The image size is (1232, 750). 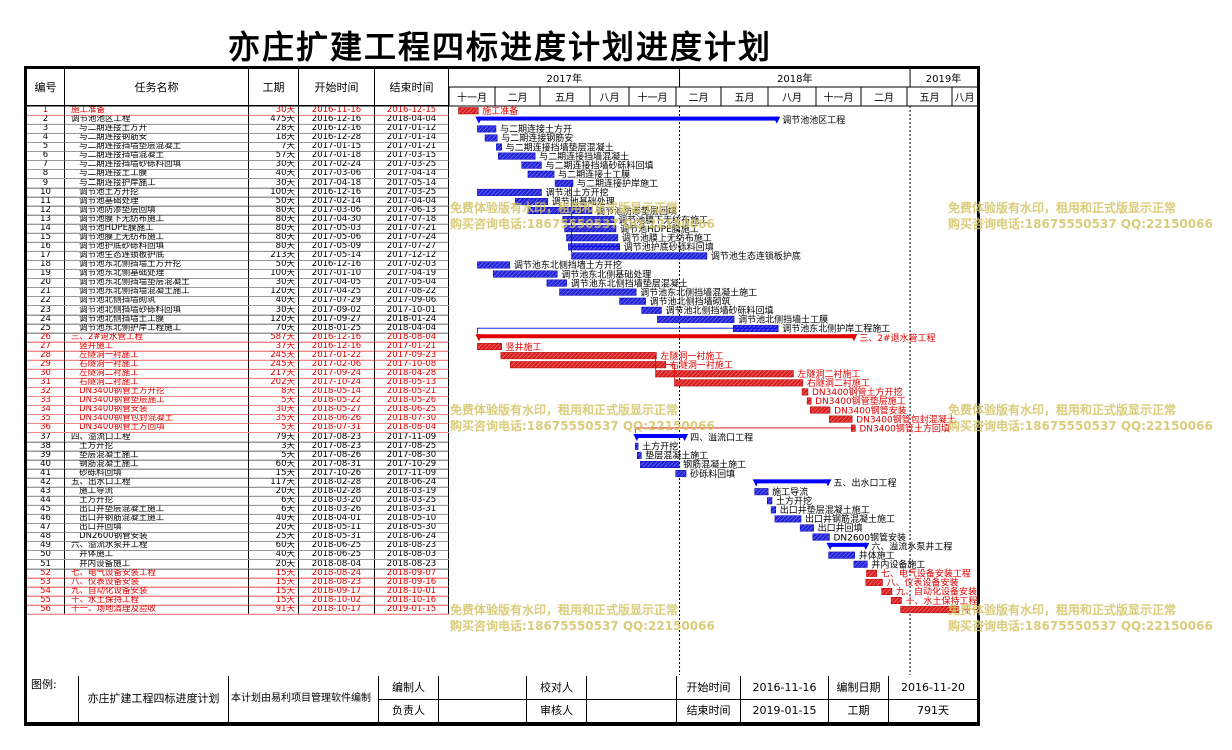 What do you see at coordinates (238, 292) in the screenshot?
I see `table-row: 21 调节池东北侧挡墙混凝土施工 120天 2017-04-25 2017-08-22` at bounding box center [238, 292].